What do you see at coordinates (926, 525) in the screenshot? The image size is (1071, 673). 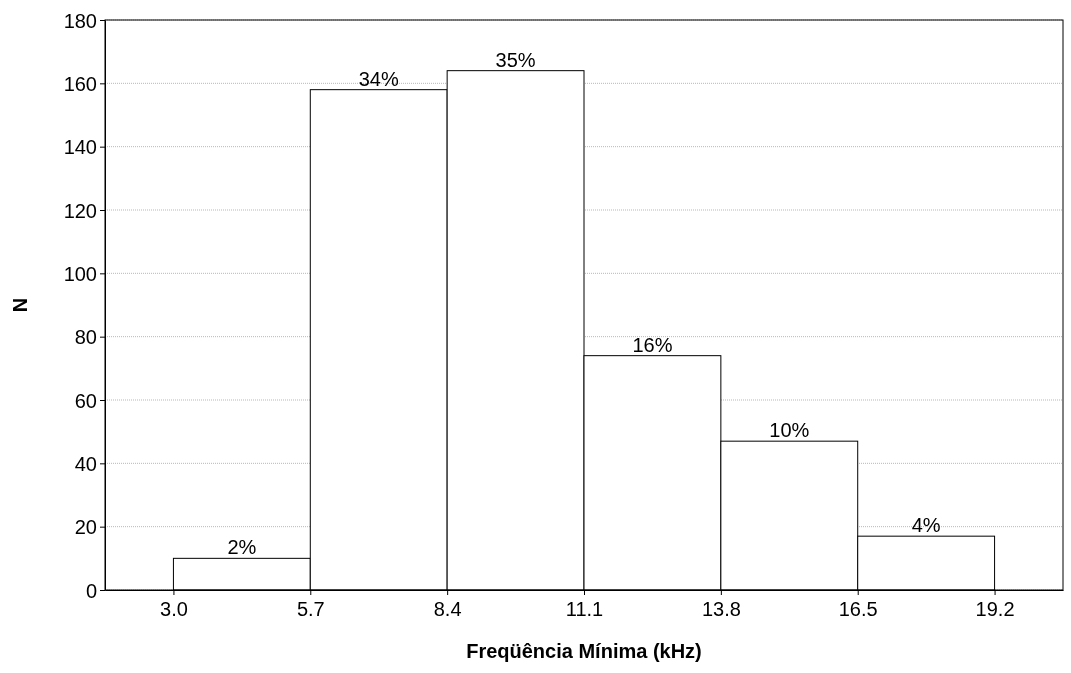 I see `annotation: 4%` at bounding box center [926, 525].